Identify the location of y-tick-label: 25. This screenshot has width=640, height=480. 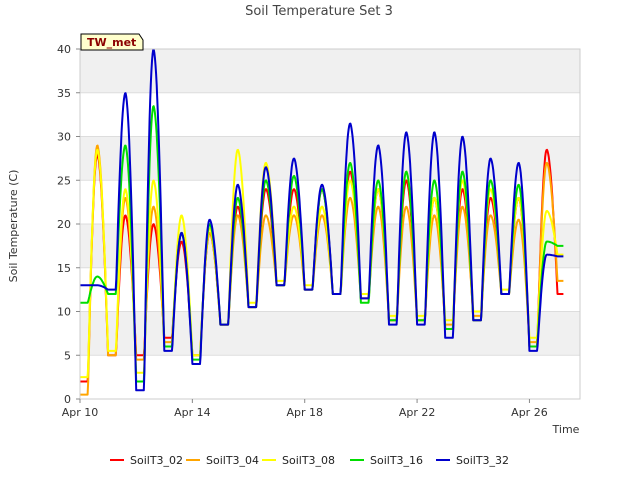
(64, 180).